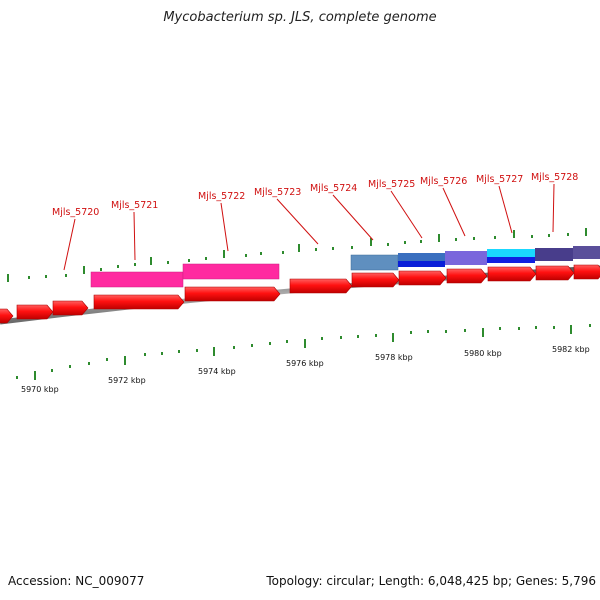  What do you see at coordinates (221, 196) in the screenshot?
I see `gene-label: Mjls_5722` at bounding box center [221, 196].